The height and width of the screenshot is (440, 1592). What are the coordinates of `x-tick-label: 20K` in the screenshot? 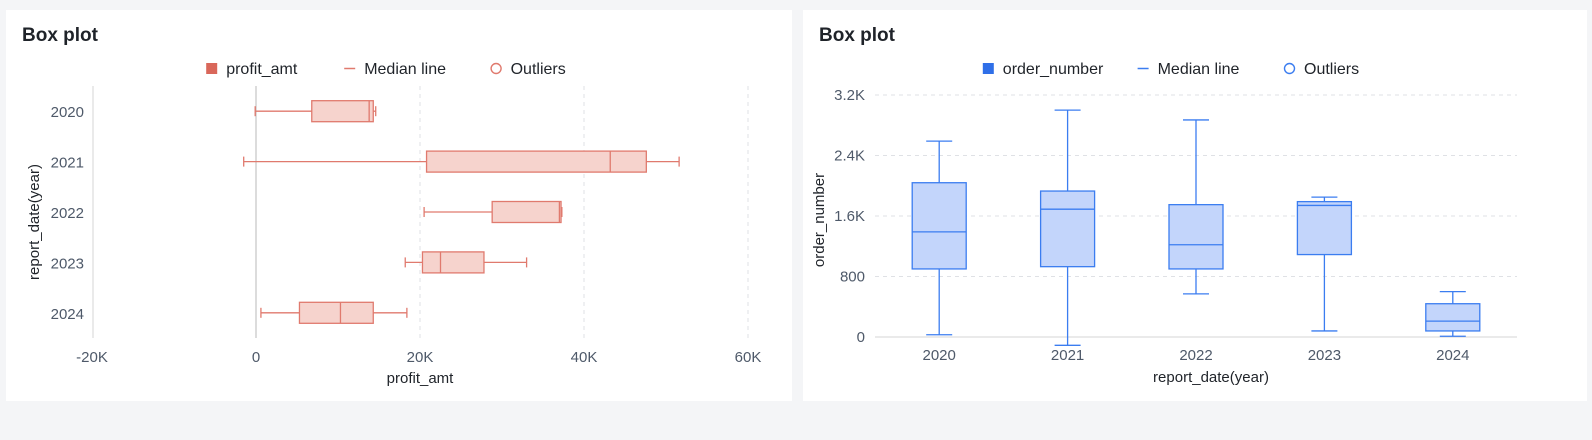 It's located at (420, 357).